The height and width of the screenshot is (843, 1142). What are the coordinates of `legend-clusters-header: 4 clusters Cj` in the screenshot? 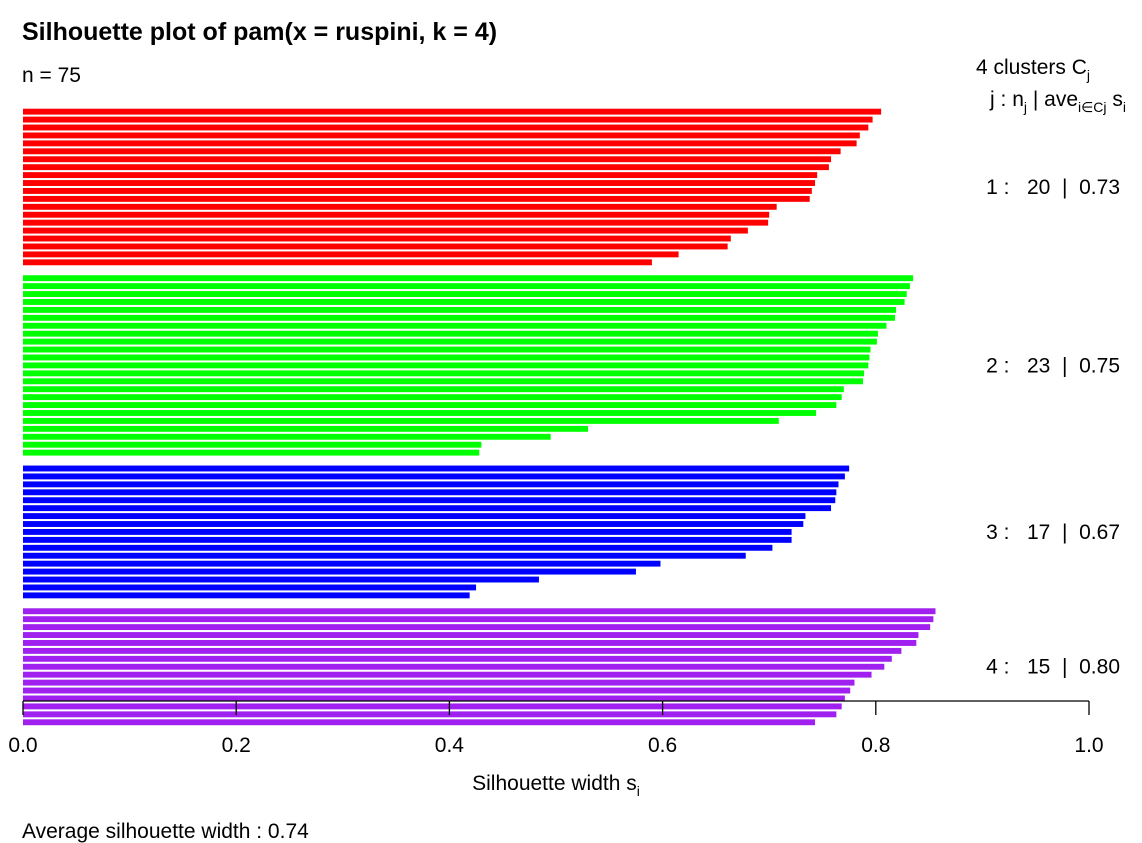 It's located at (1033, 69).